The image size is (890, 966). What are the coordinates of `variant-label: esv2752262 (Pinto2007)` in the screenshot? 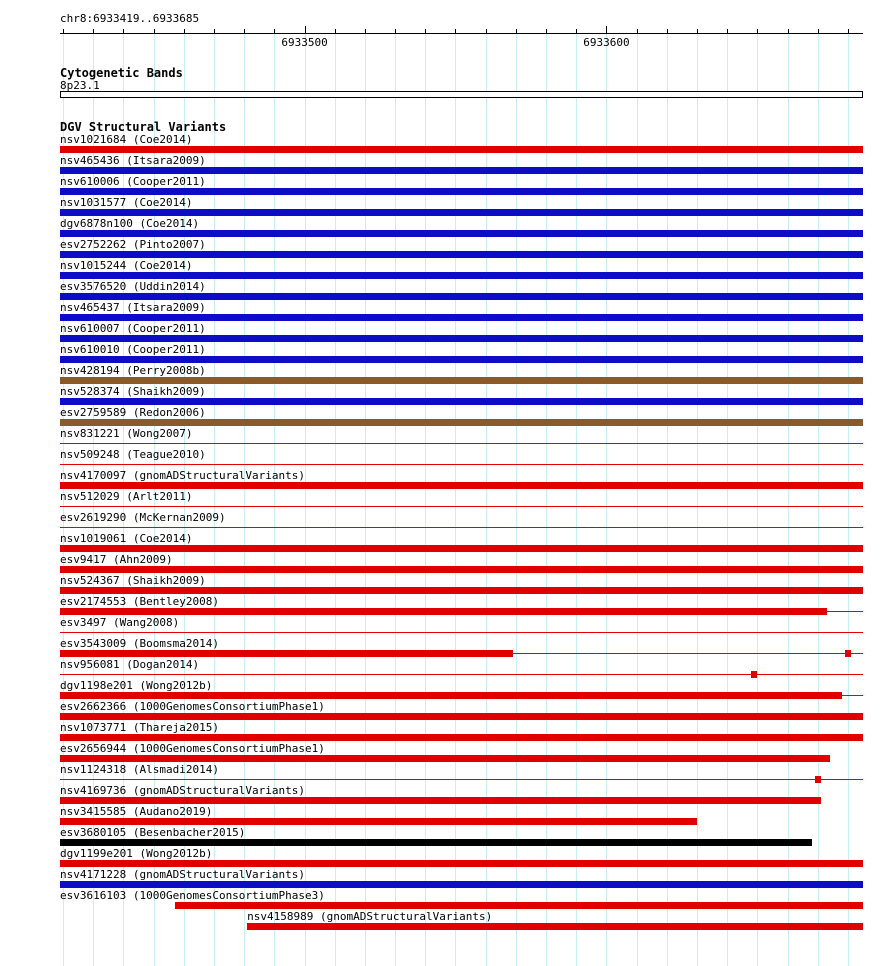 It's located at (133, 244).